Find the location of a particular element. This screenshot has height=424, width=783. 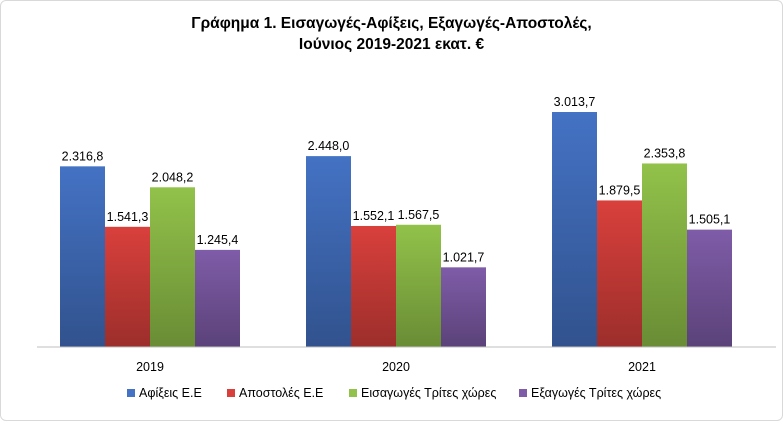

legend-label-1: Αφίξεις Ε.Ε is located at coordinates (170, 393).